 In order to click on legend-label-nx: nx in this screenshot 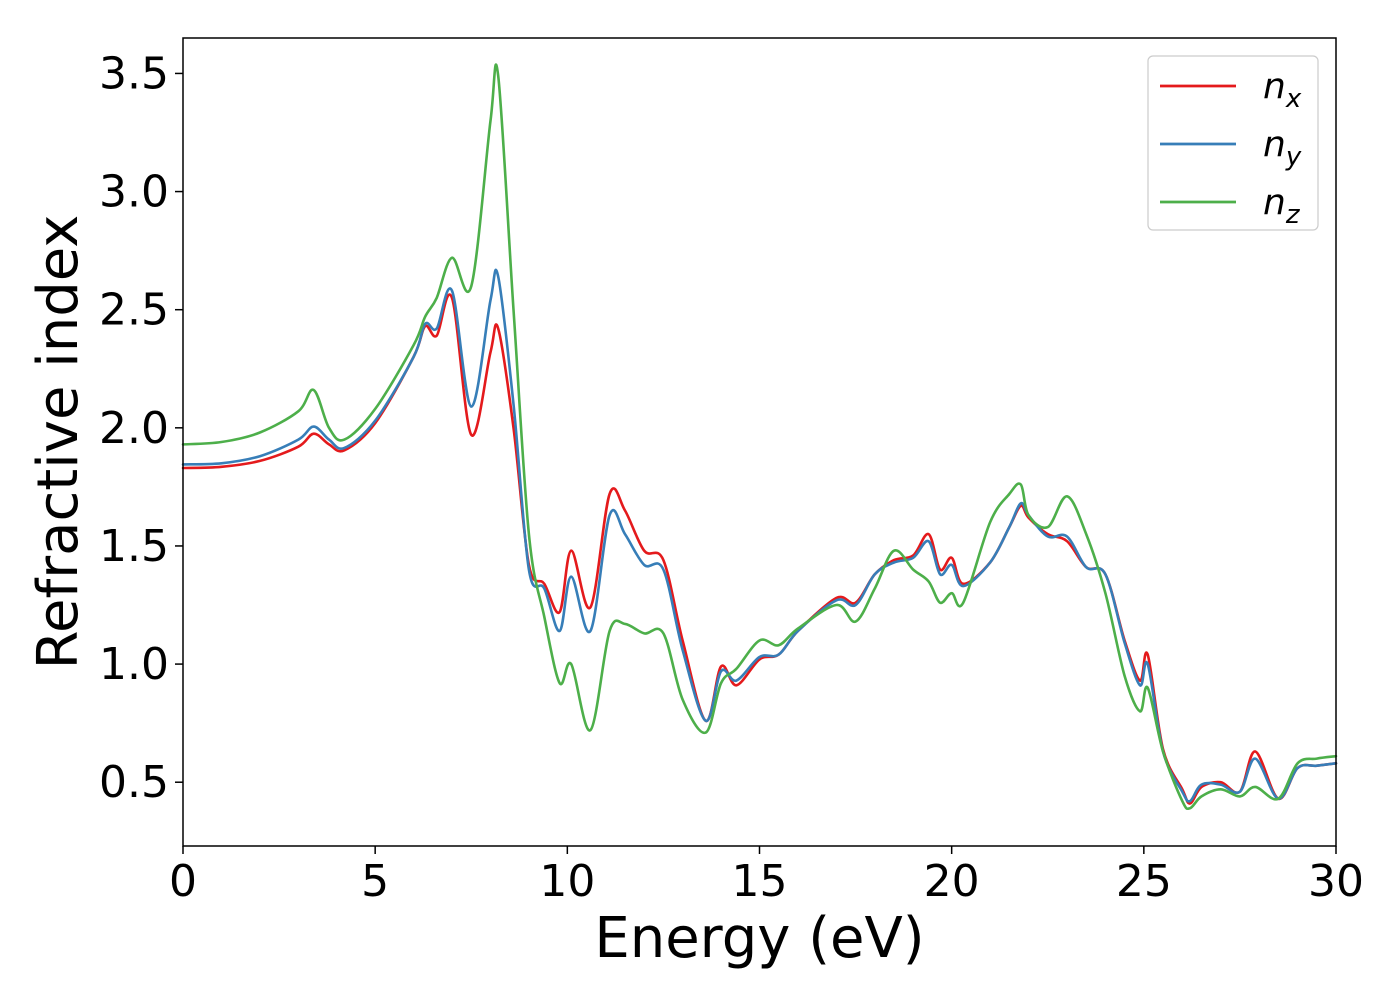, I will do `click(1282, 90)`.